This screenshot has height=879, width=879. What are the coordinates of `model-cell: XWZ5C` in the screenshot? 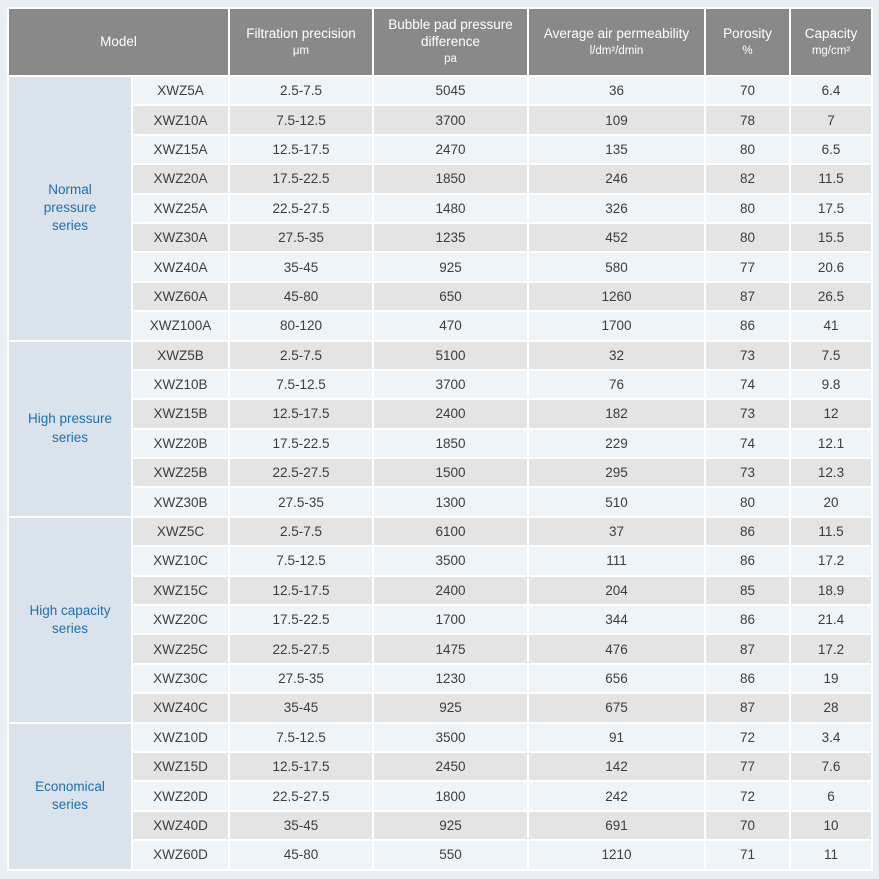 It's located at (180, 531).